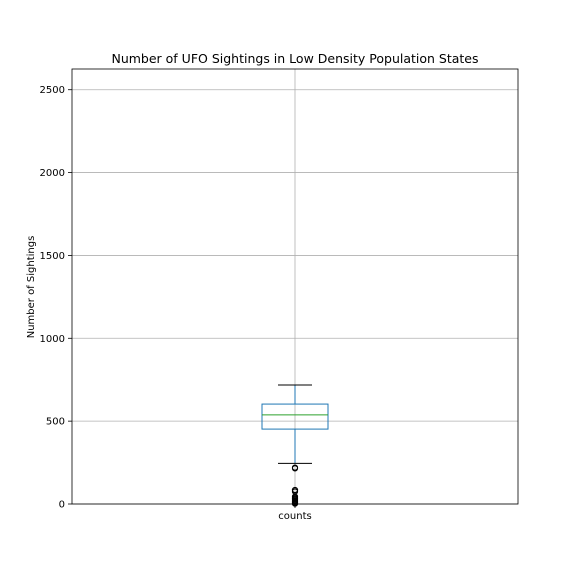  Describe the element at coordinates (52, 173) in the screenshot. I see `y-tick-label: 2000` at that location.